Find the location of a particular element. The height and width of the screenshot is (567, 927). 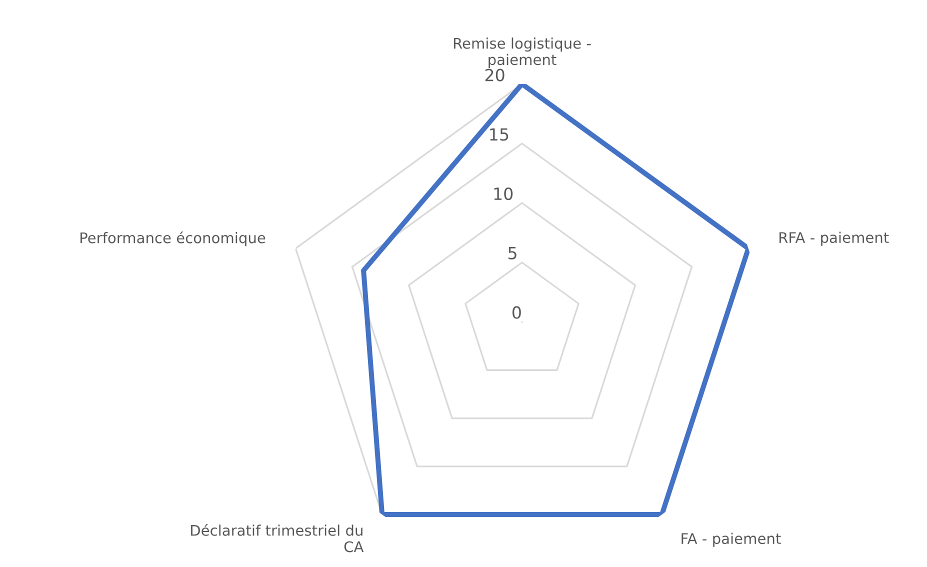

spoke-label: Remise logistique - paiement is located at coordinates (522, 53).